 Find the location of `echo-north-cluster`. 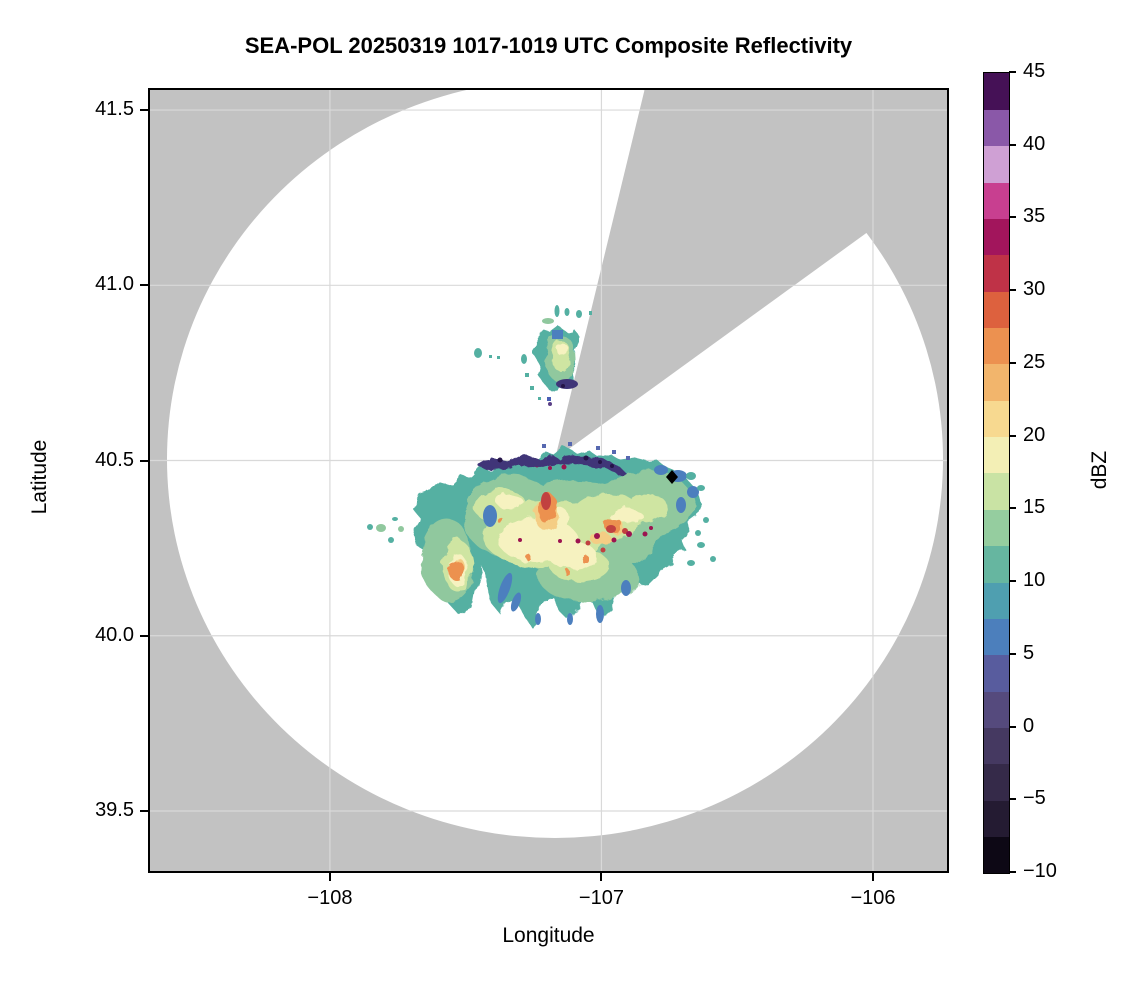

echo-north-cluster is located at coordinates (533, 355).